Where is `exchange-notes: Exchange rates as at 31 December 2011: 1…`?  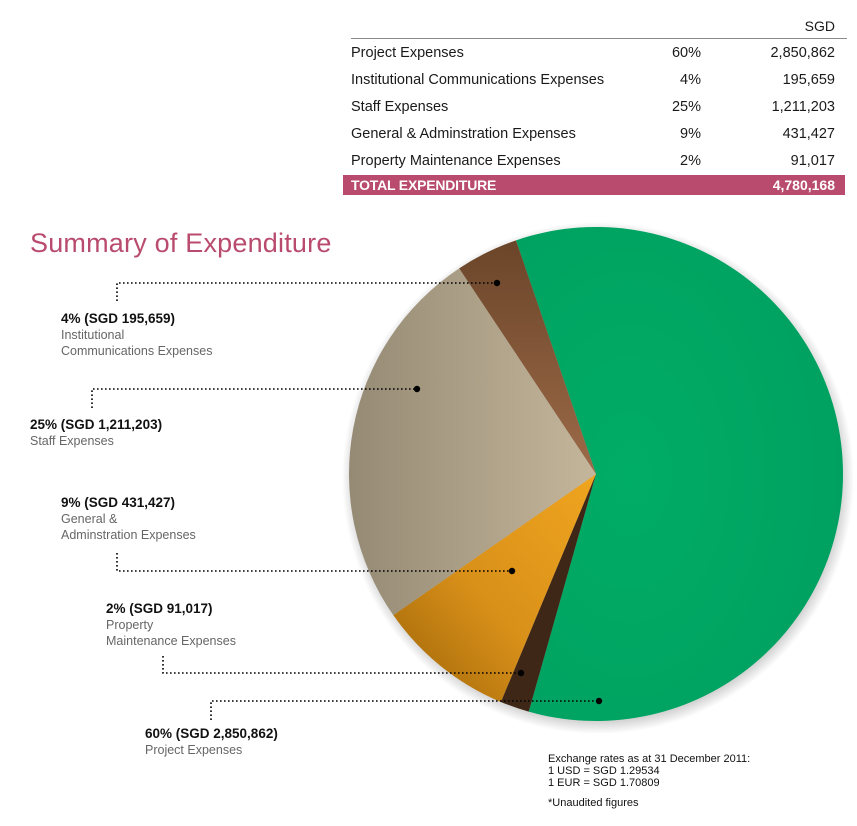 exchange-notes: Exchange rates as at 31 December 2011: 1… is located at coordinates (649, 781).